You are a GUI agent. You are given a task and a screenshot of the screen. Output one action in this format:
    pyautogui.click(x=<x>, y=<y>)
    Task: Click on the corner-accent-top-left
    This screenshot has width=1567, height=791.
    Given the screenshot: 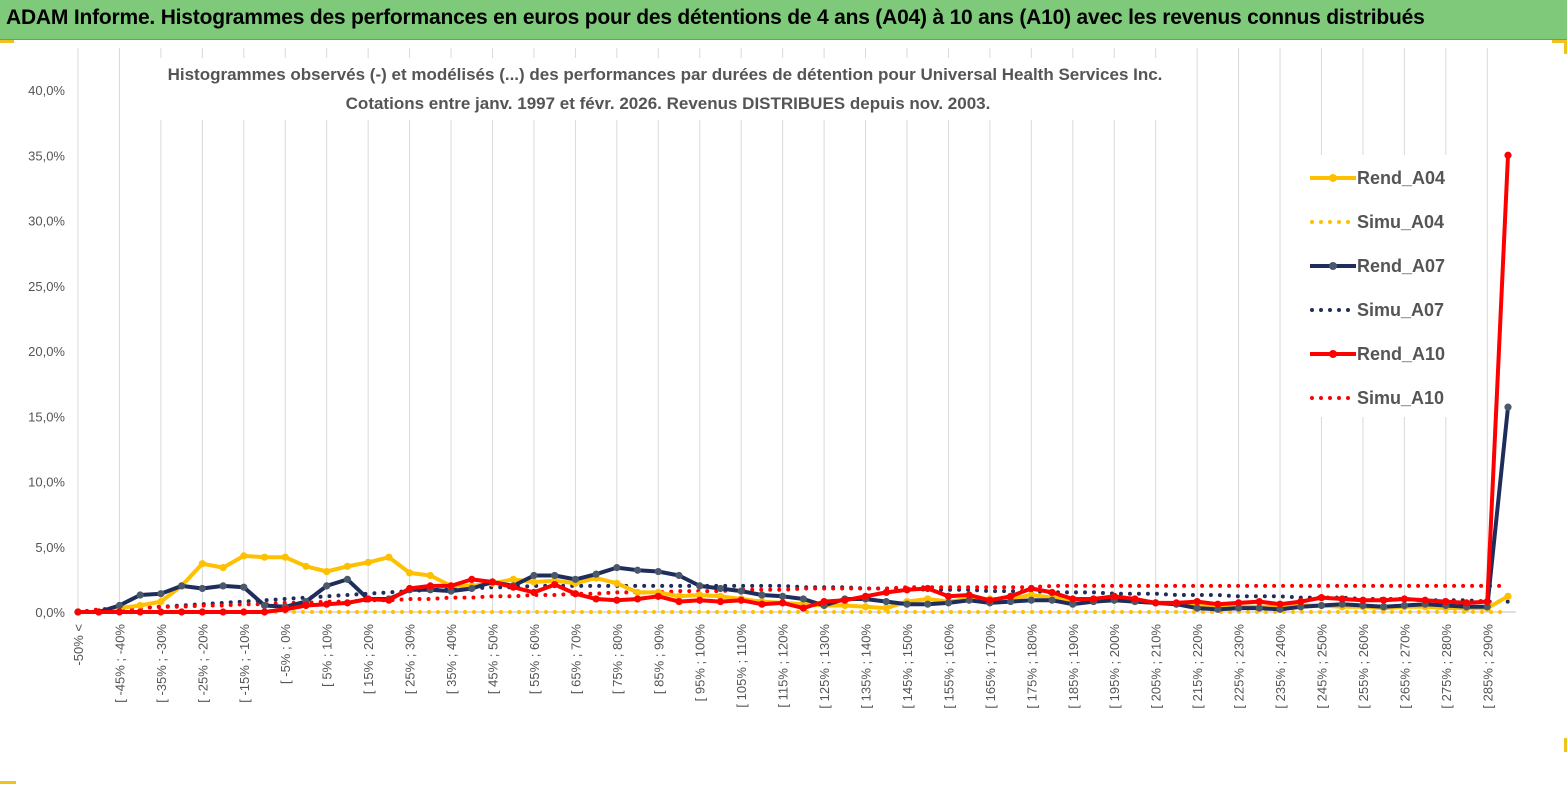 What is the action you would take?
    pyautogui.click(x=7, y=41)
    